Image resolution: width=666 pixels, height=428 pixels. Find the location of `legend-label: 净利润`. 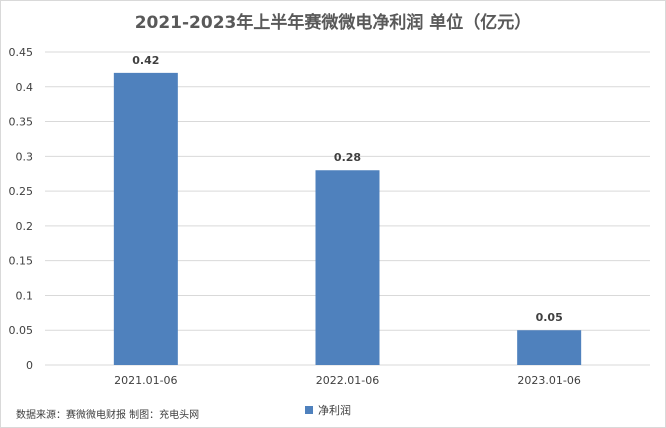

legend-label: 净利润 is located at coordinates (334, 410).